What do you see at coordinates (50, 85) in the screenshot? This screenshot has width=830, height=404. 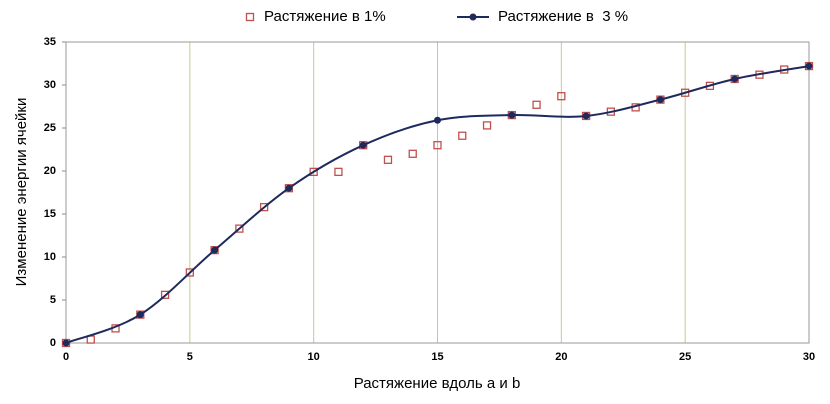 I see `y-tick-label: 30` at bounding box center [50, 85].